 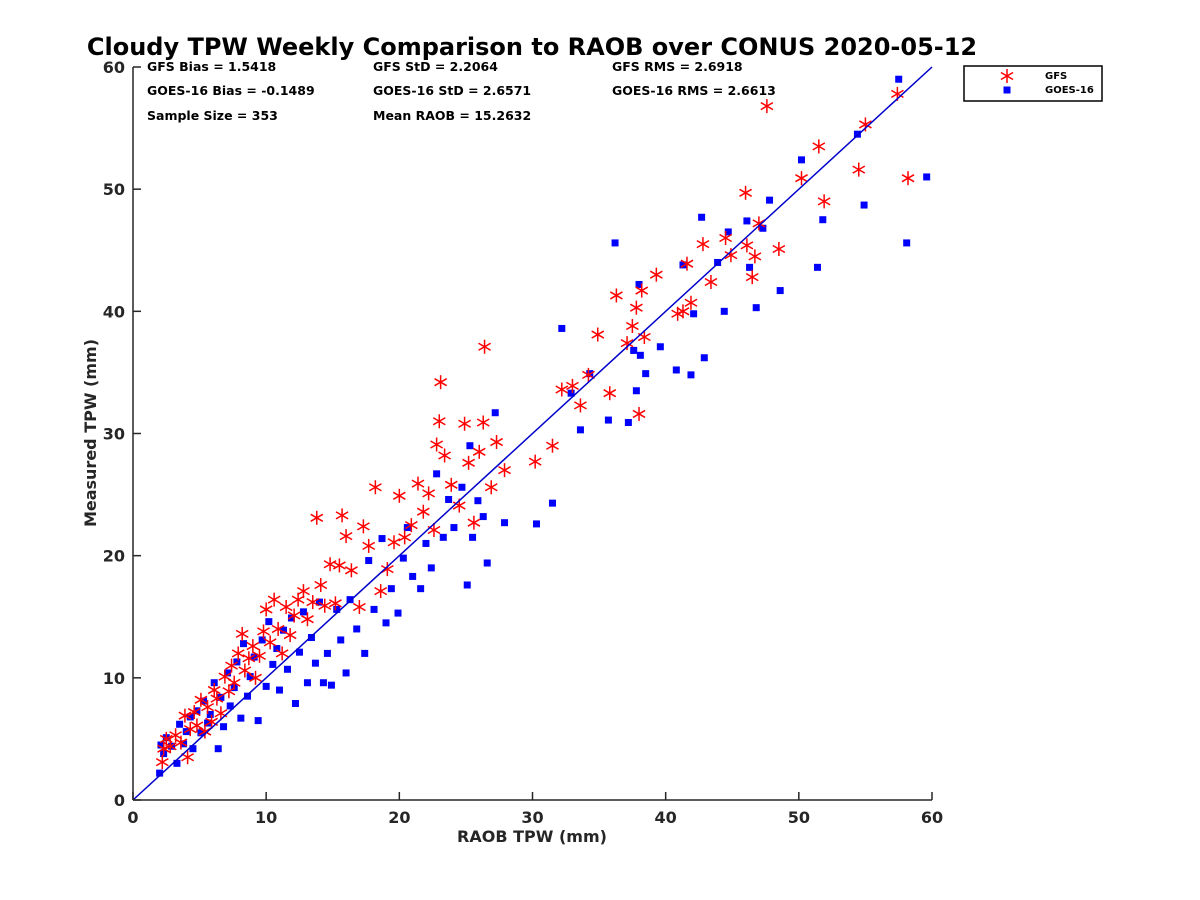 I want to click on stat-gfs-bias: GFS Bias = 1.5418, so click(x=211, y=66).